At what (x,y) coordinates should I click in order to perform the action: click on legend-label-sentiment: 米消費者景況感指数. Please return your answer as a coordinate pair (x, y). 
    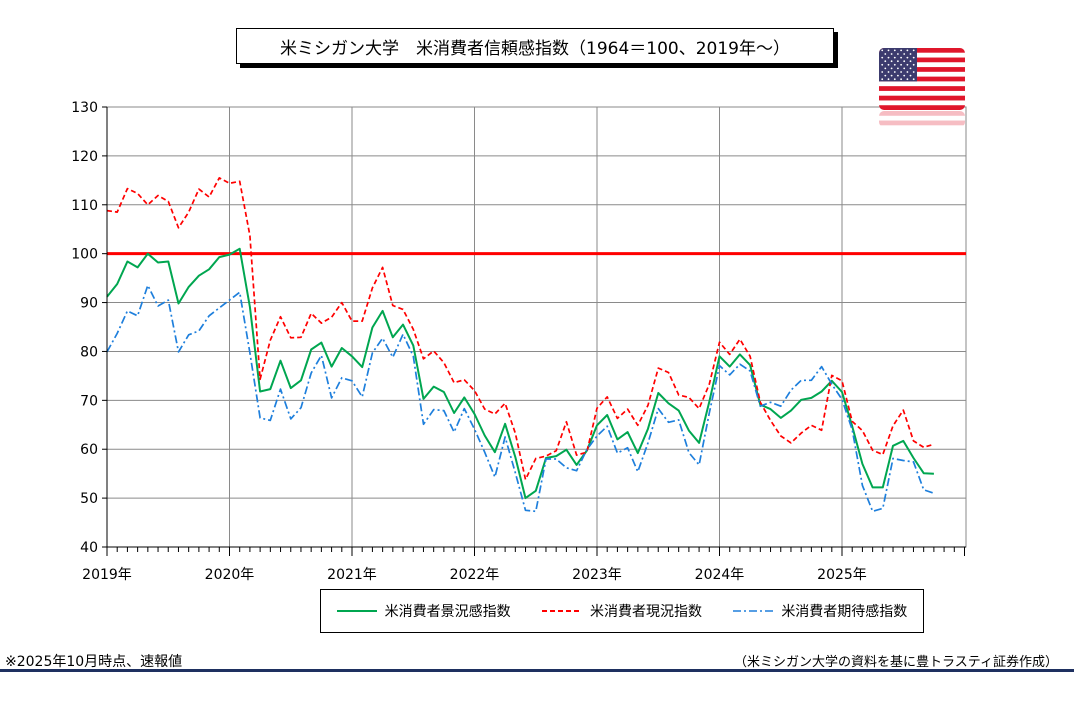
    Looking at the image, I should click on (447, 612).